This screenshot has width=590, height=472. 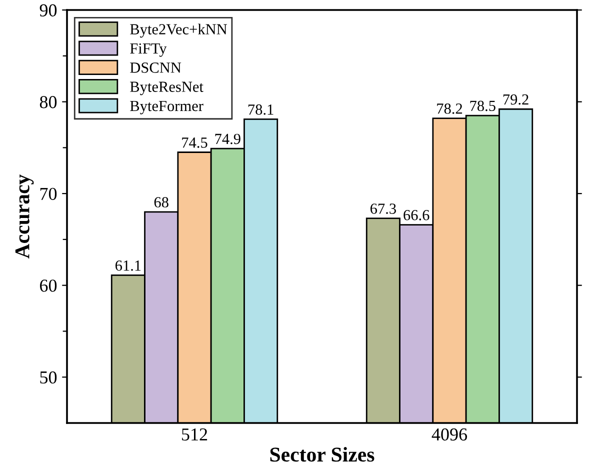 I want to click on data-label: 67.3, so click(x=383, y=209).